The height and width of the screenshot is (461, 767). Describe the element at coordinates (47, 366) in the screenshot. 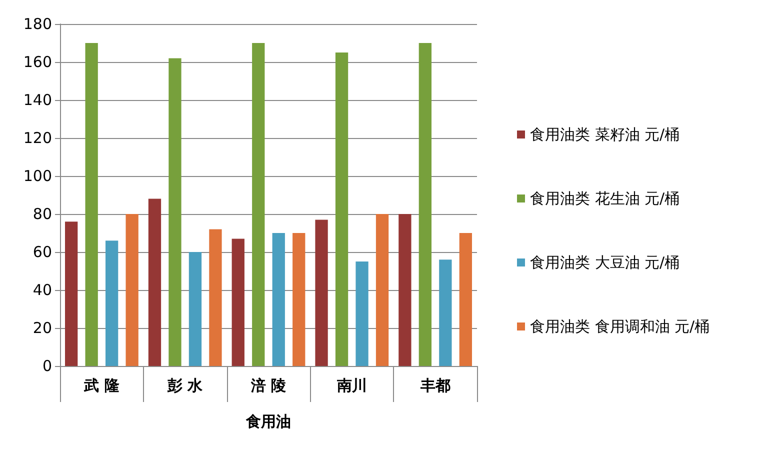

I see `y-tick-label: 0` at that location.